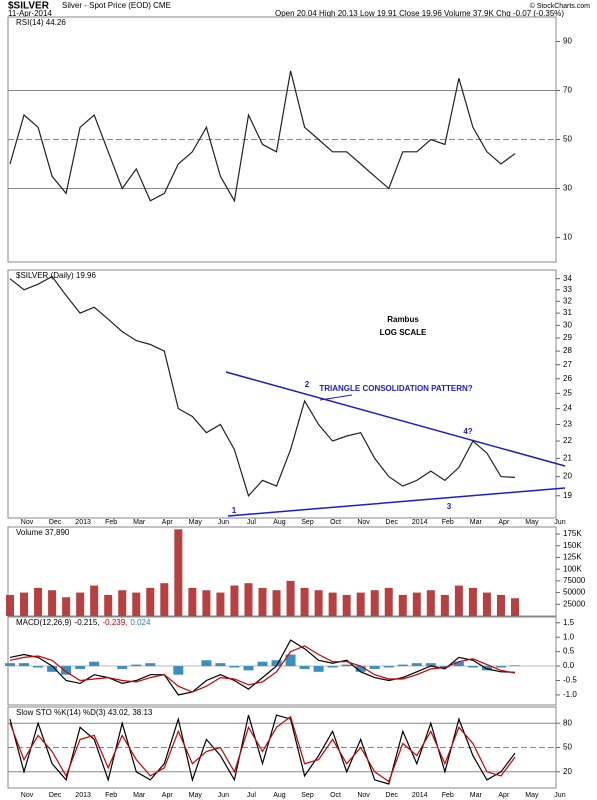 Image resolution: width=597 pixels, height=800 pixels. What do you see at coordinates (567, 139) in the screenshot?
I see `y-tick-label: 50` at bounding box center [567, 139].